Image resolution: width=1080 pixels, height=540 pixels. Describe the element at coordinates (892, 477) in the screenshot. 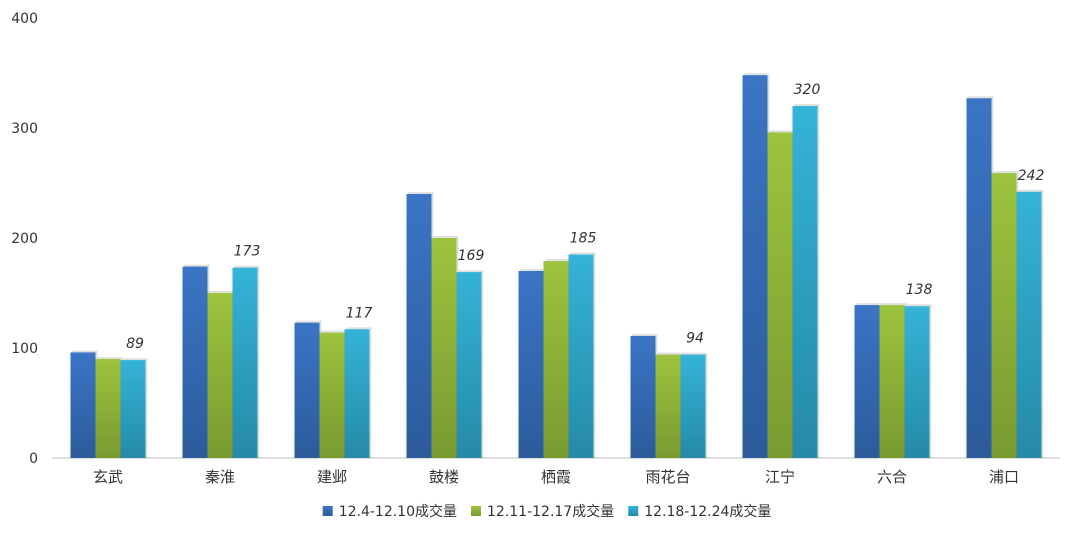

I see `x-tick-label: 六合` at that location.